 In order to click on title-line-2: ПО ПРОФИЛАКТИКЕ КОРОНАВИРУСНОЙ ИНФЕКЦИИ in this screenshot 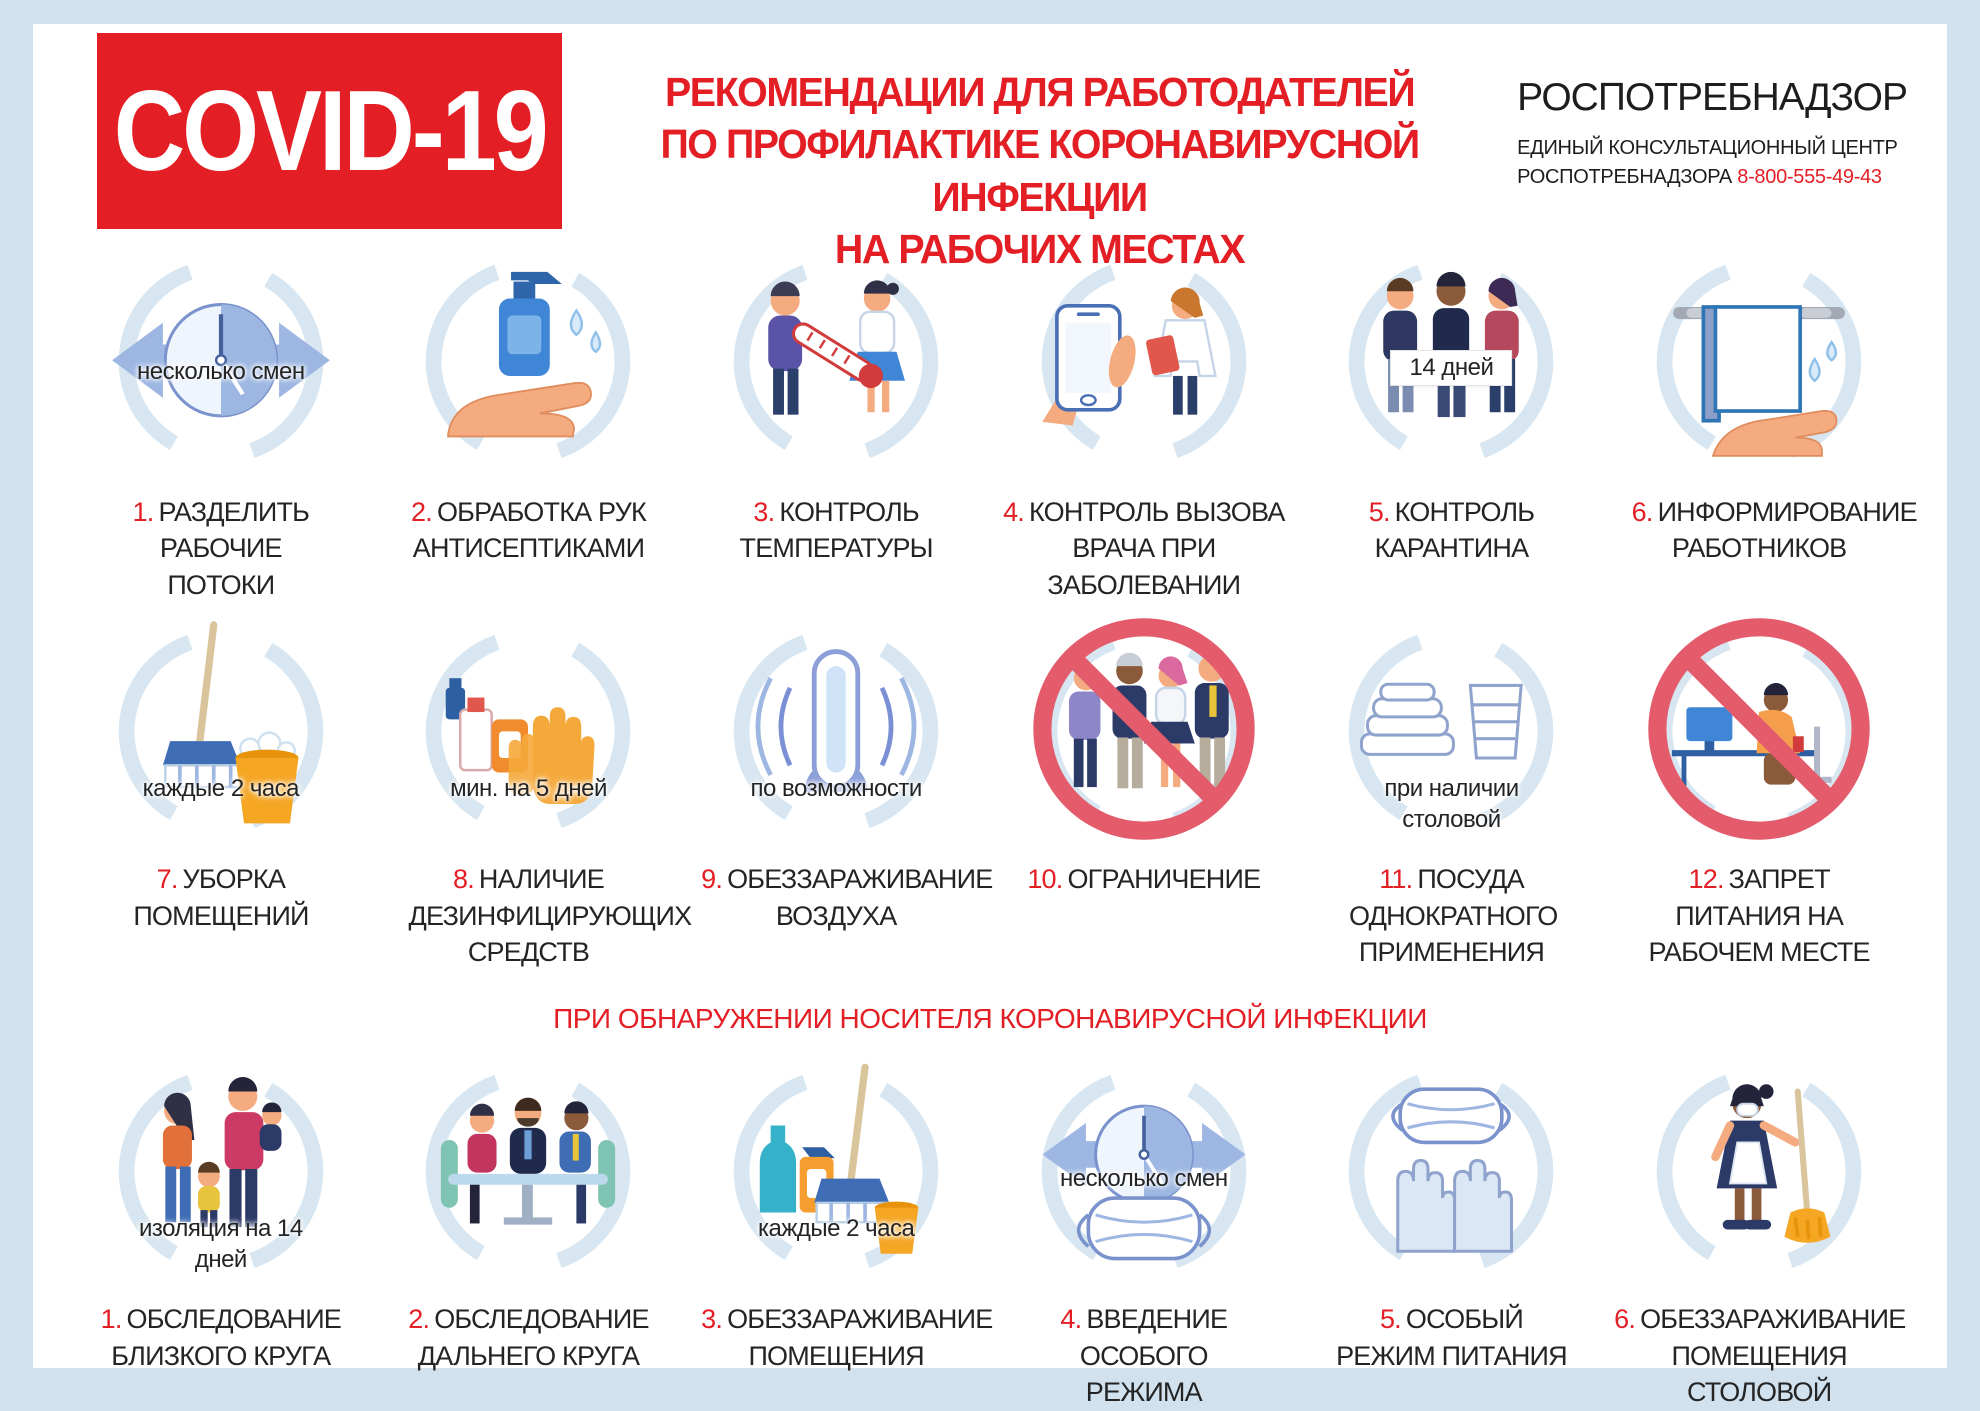, I will do `click(1040, 170)`.